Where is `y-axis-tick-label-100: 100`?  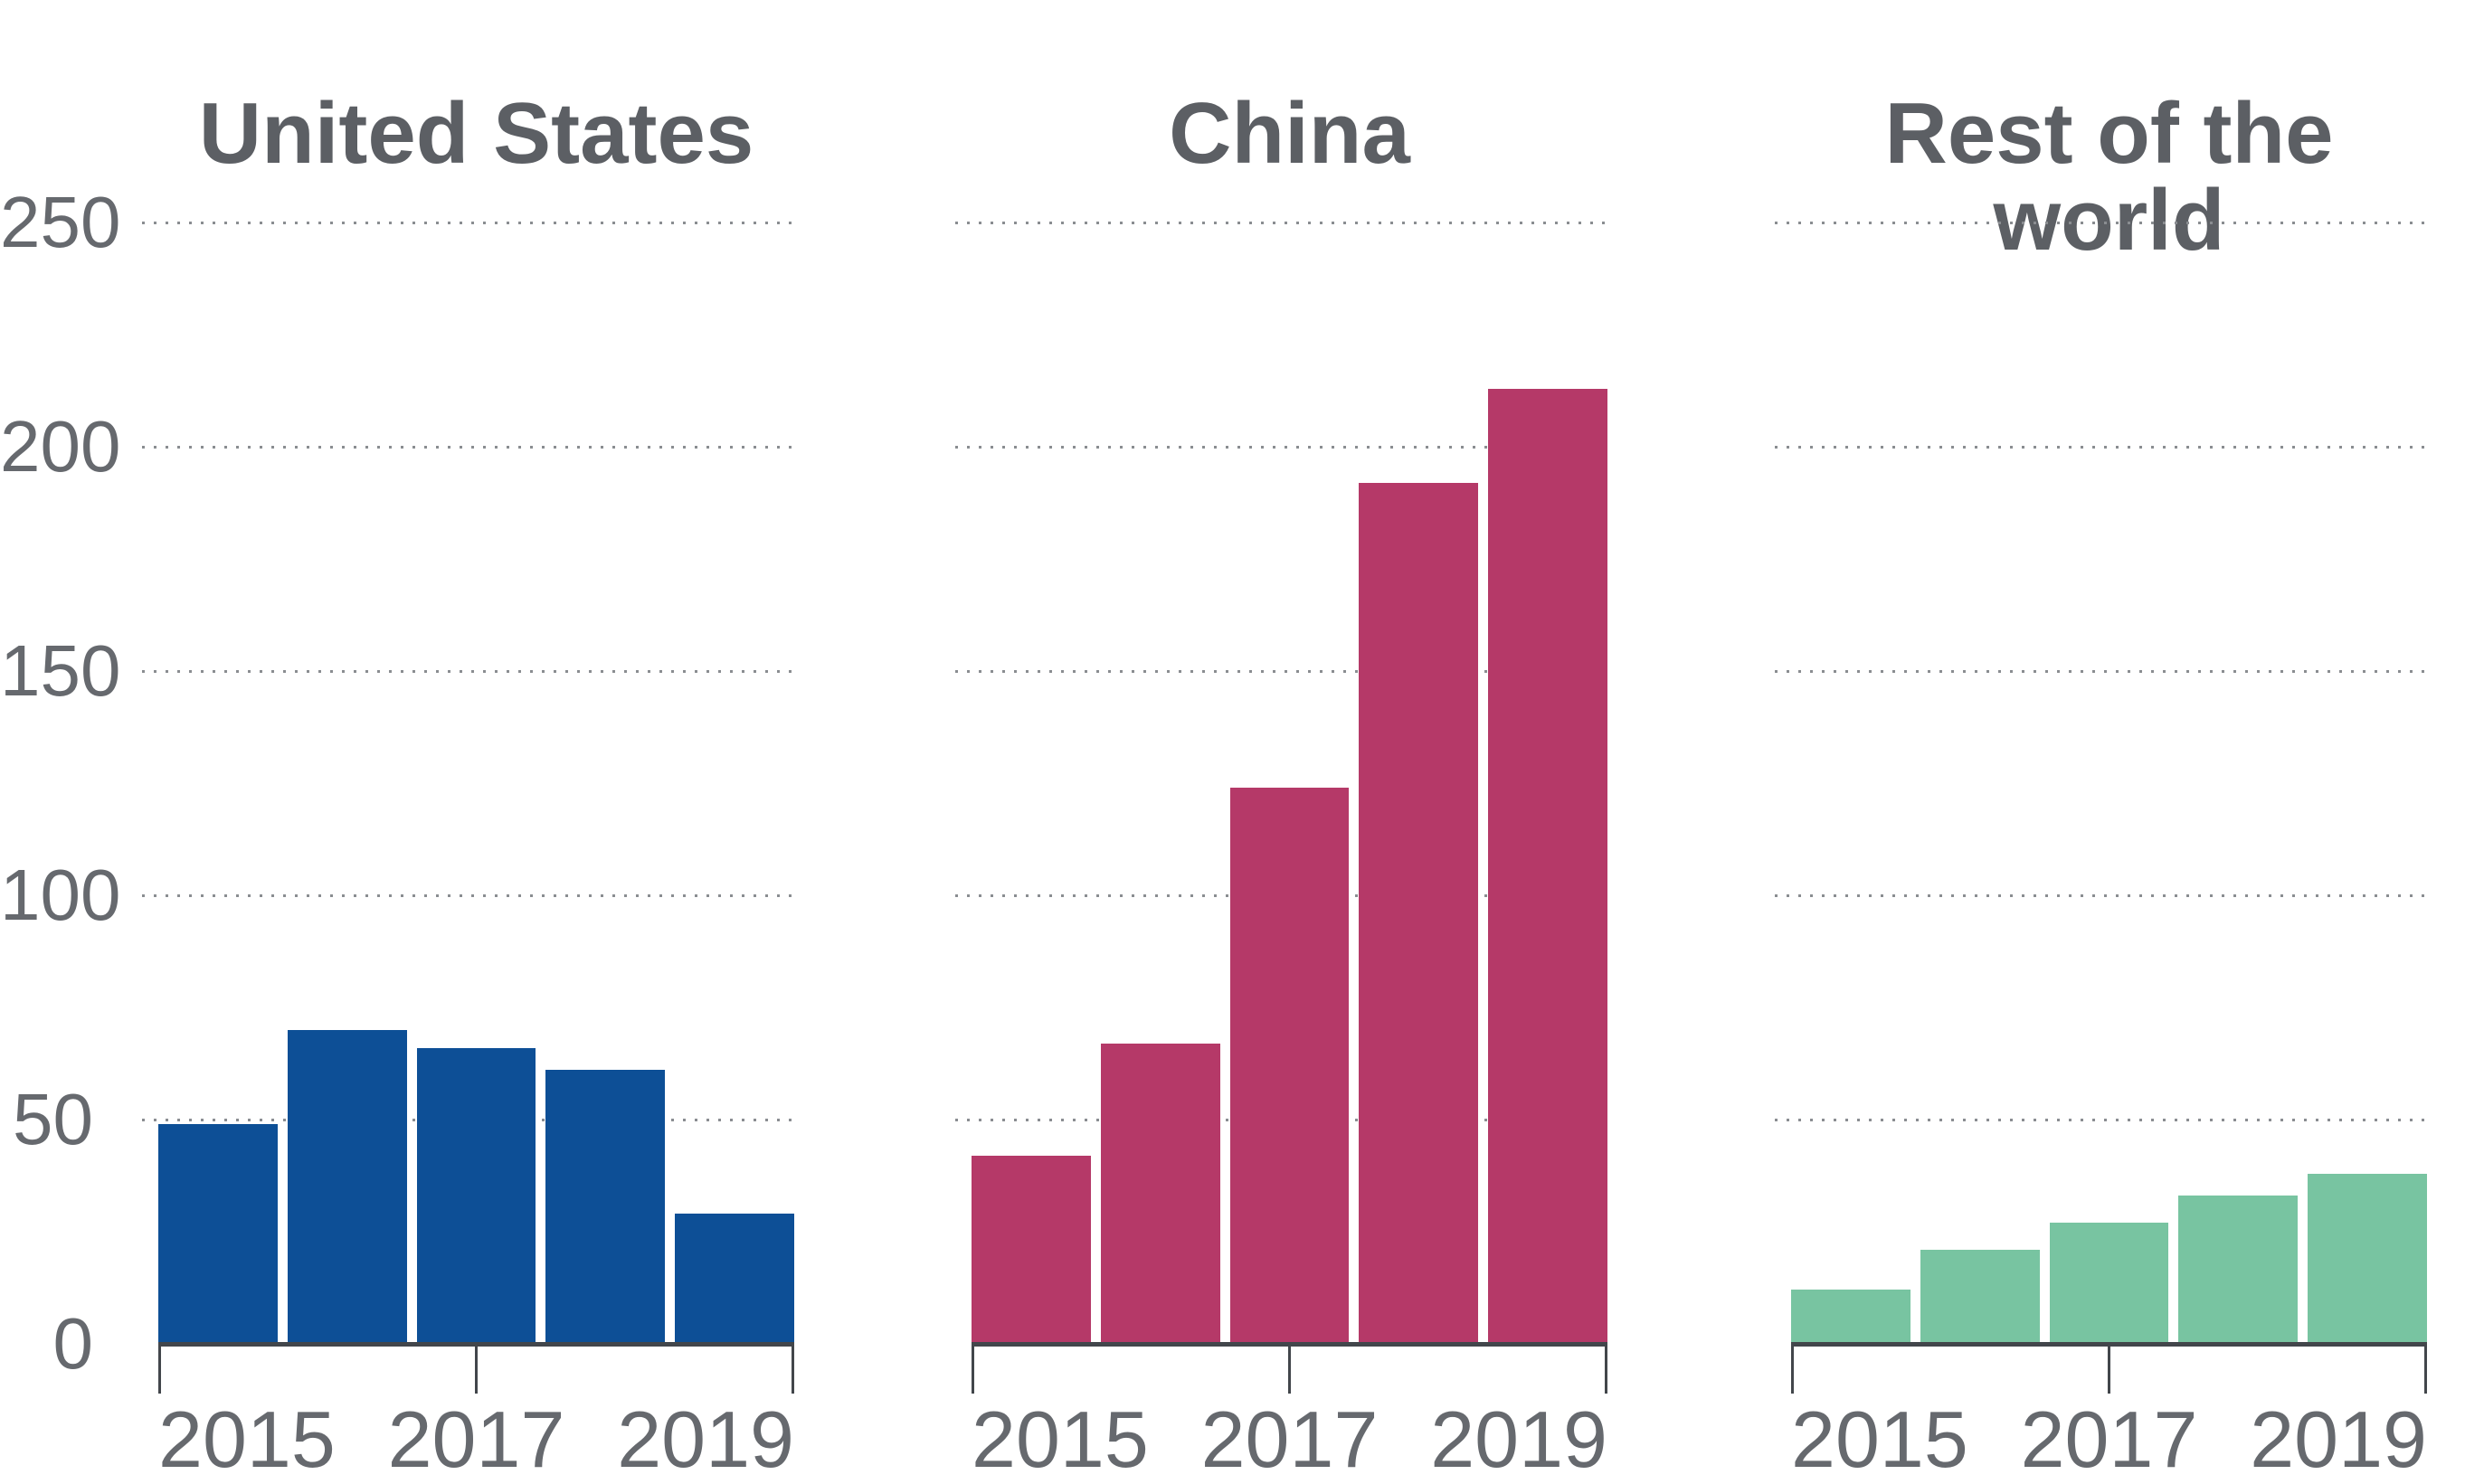
y-axis-tick-label-100: 100 is located at coordinates (60, 895).